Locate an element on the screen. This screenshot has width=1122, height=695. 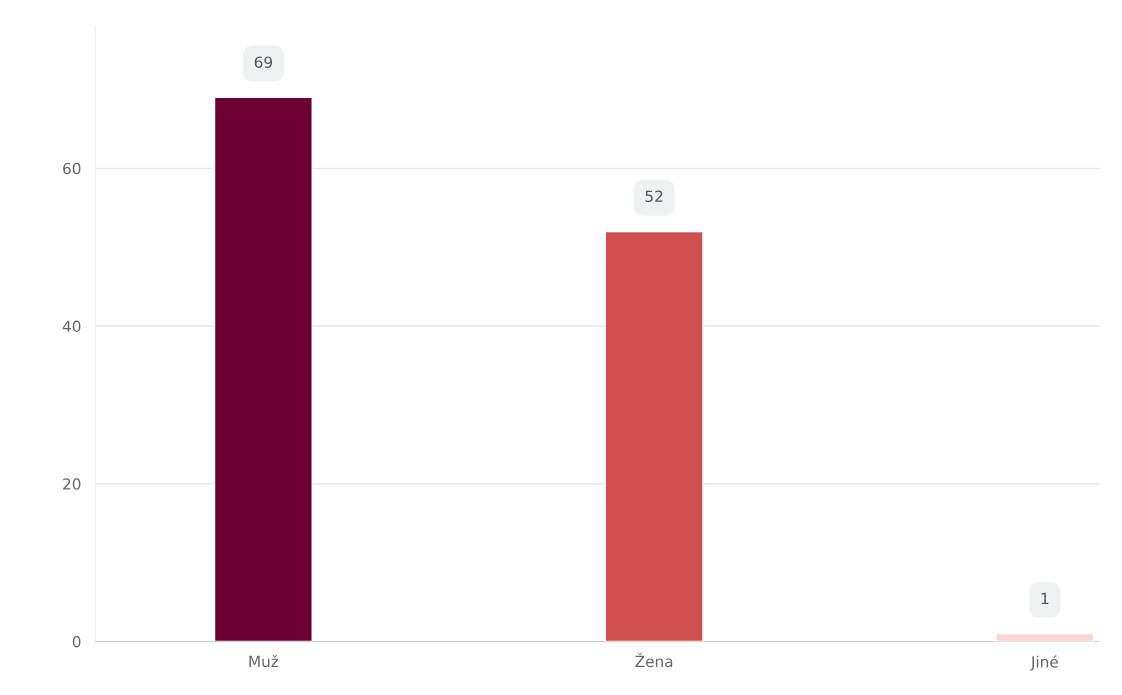
y-tick-label: 0 is located at coordinates (76, 641).